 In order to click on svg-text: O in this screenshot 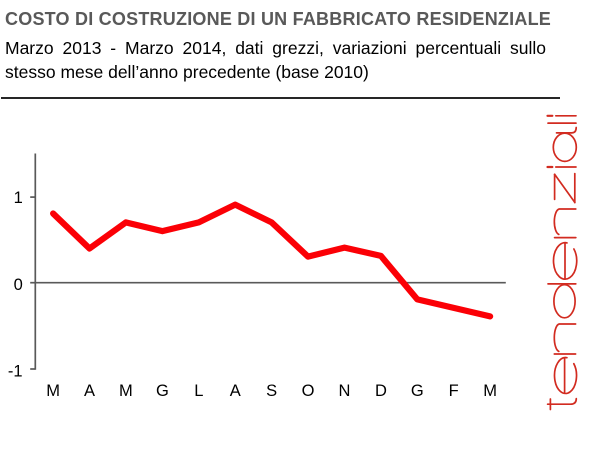, I will do `click(308, 391)`.